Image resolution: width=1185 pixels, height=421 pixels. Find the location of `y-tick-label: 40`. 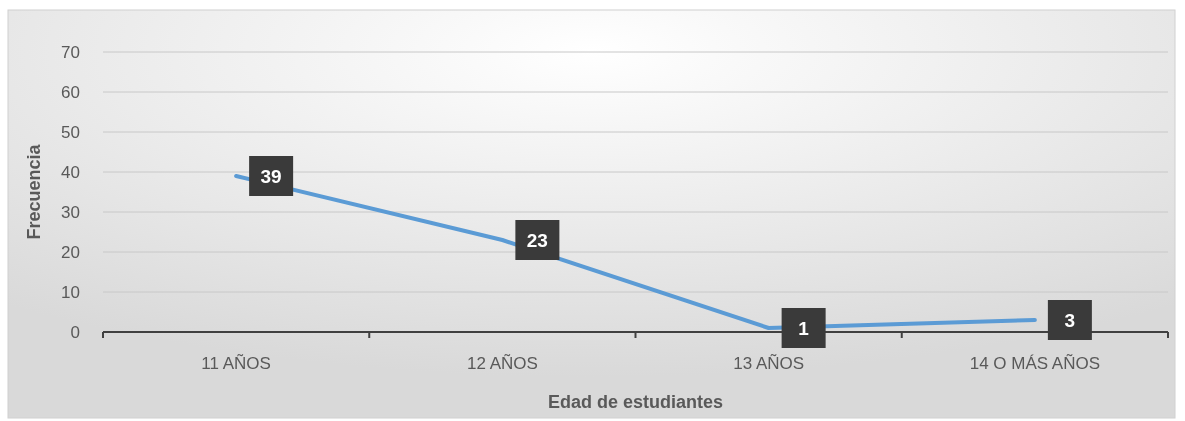

y-tick-label: 40 is located at coordinates (70, 172).